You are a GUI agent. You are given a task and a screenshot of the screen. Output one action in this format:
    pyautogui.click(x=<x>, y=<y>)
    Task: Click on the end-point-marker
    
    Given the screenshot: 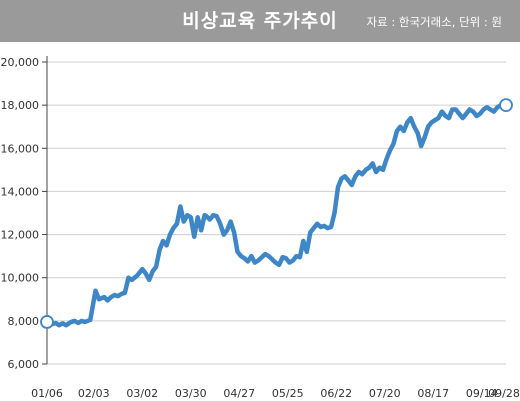 What is the action you would take?
    pyautogui.click(x=506, y=105)
    